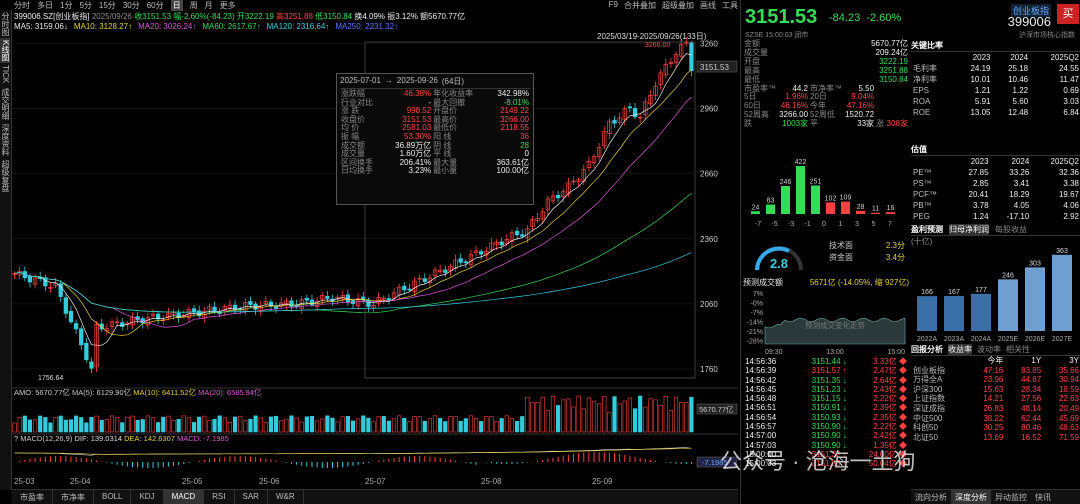 This screenshot has height=504, width=1080. Describe the element at coordinates (5, 74) in the screenshot. I see `sidebar-item-2: TICK` at that location.